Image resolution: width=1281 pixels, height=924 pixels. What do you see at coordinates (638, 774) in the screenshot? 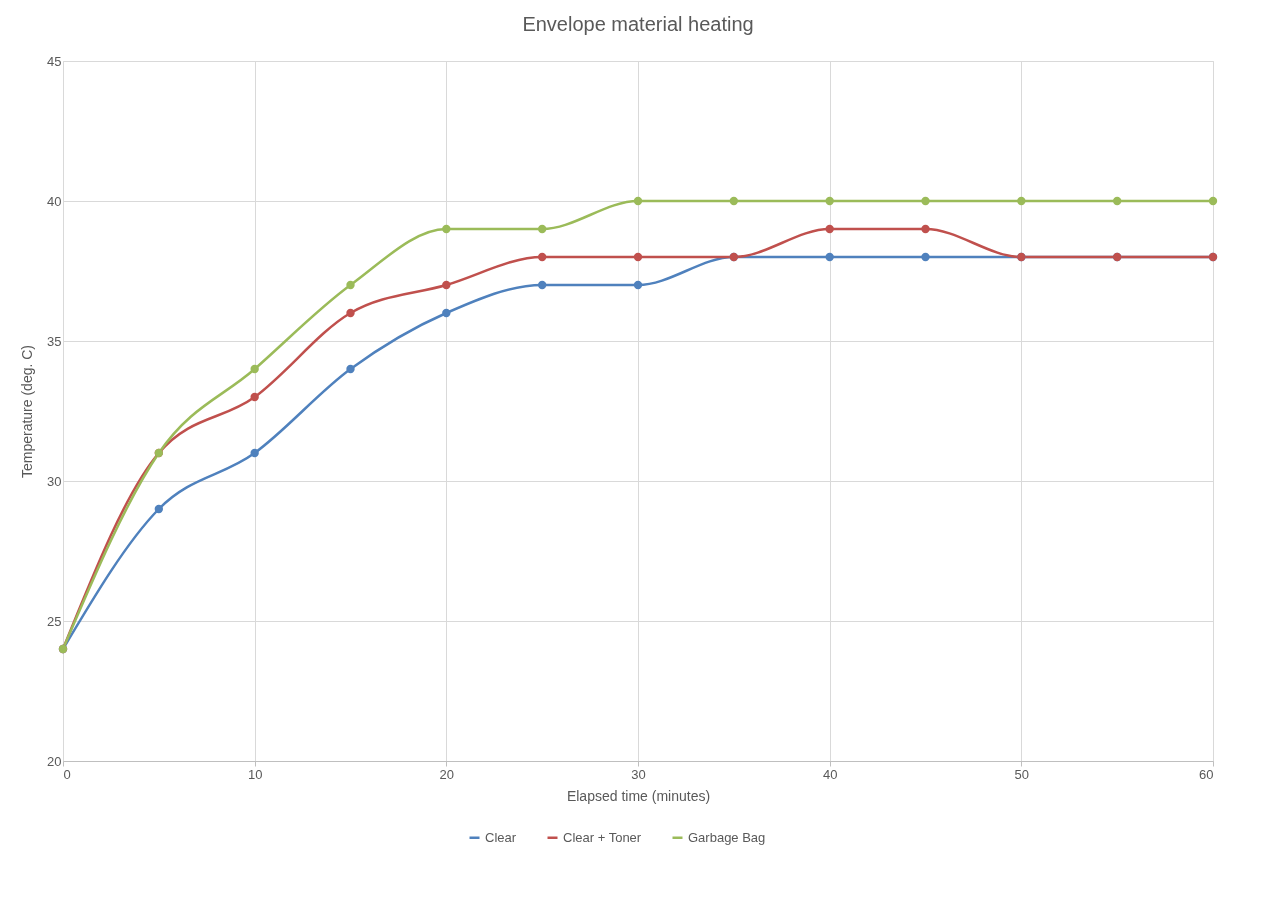
I see `x-tick-label: 30` at bounding box center [638, 774].